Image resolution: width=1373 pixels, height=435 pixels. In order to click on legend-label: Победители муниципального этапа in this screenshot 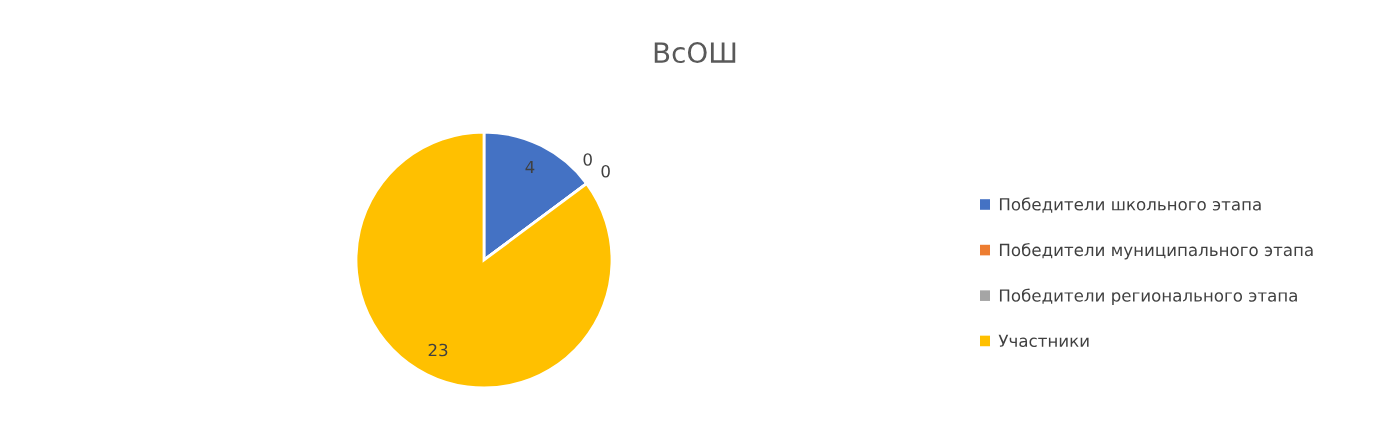, I will do `click(1156, 251)`.